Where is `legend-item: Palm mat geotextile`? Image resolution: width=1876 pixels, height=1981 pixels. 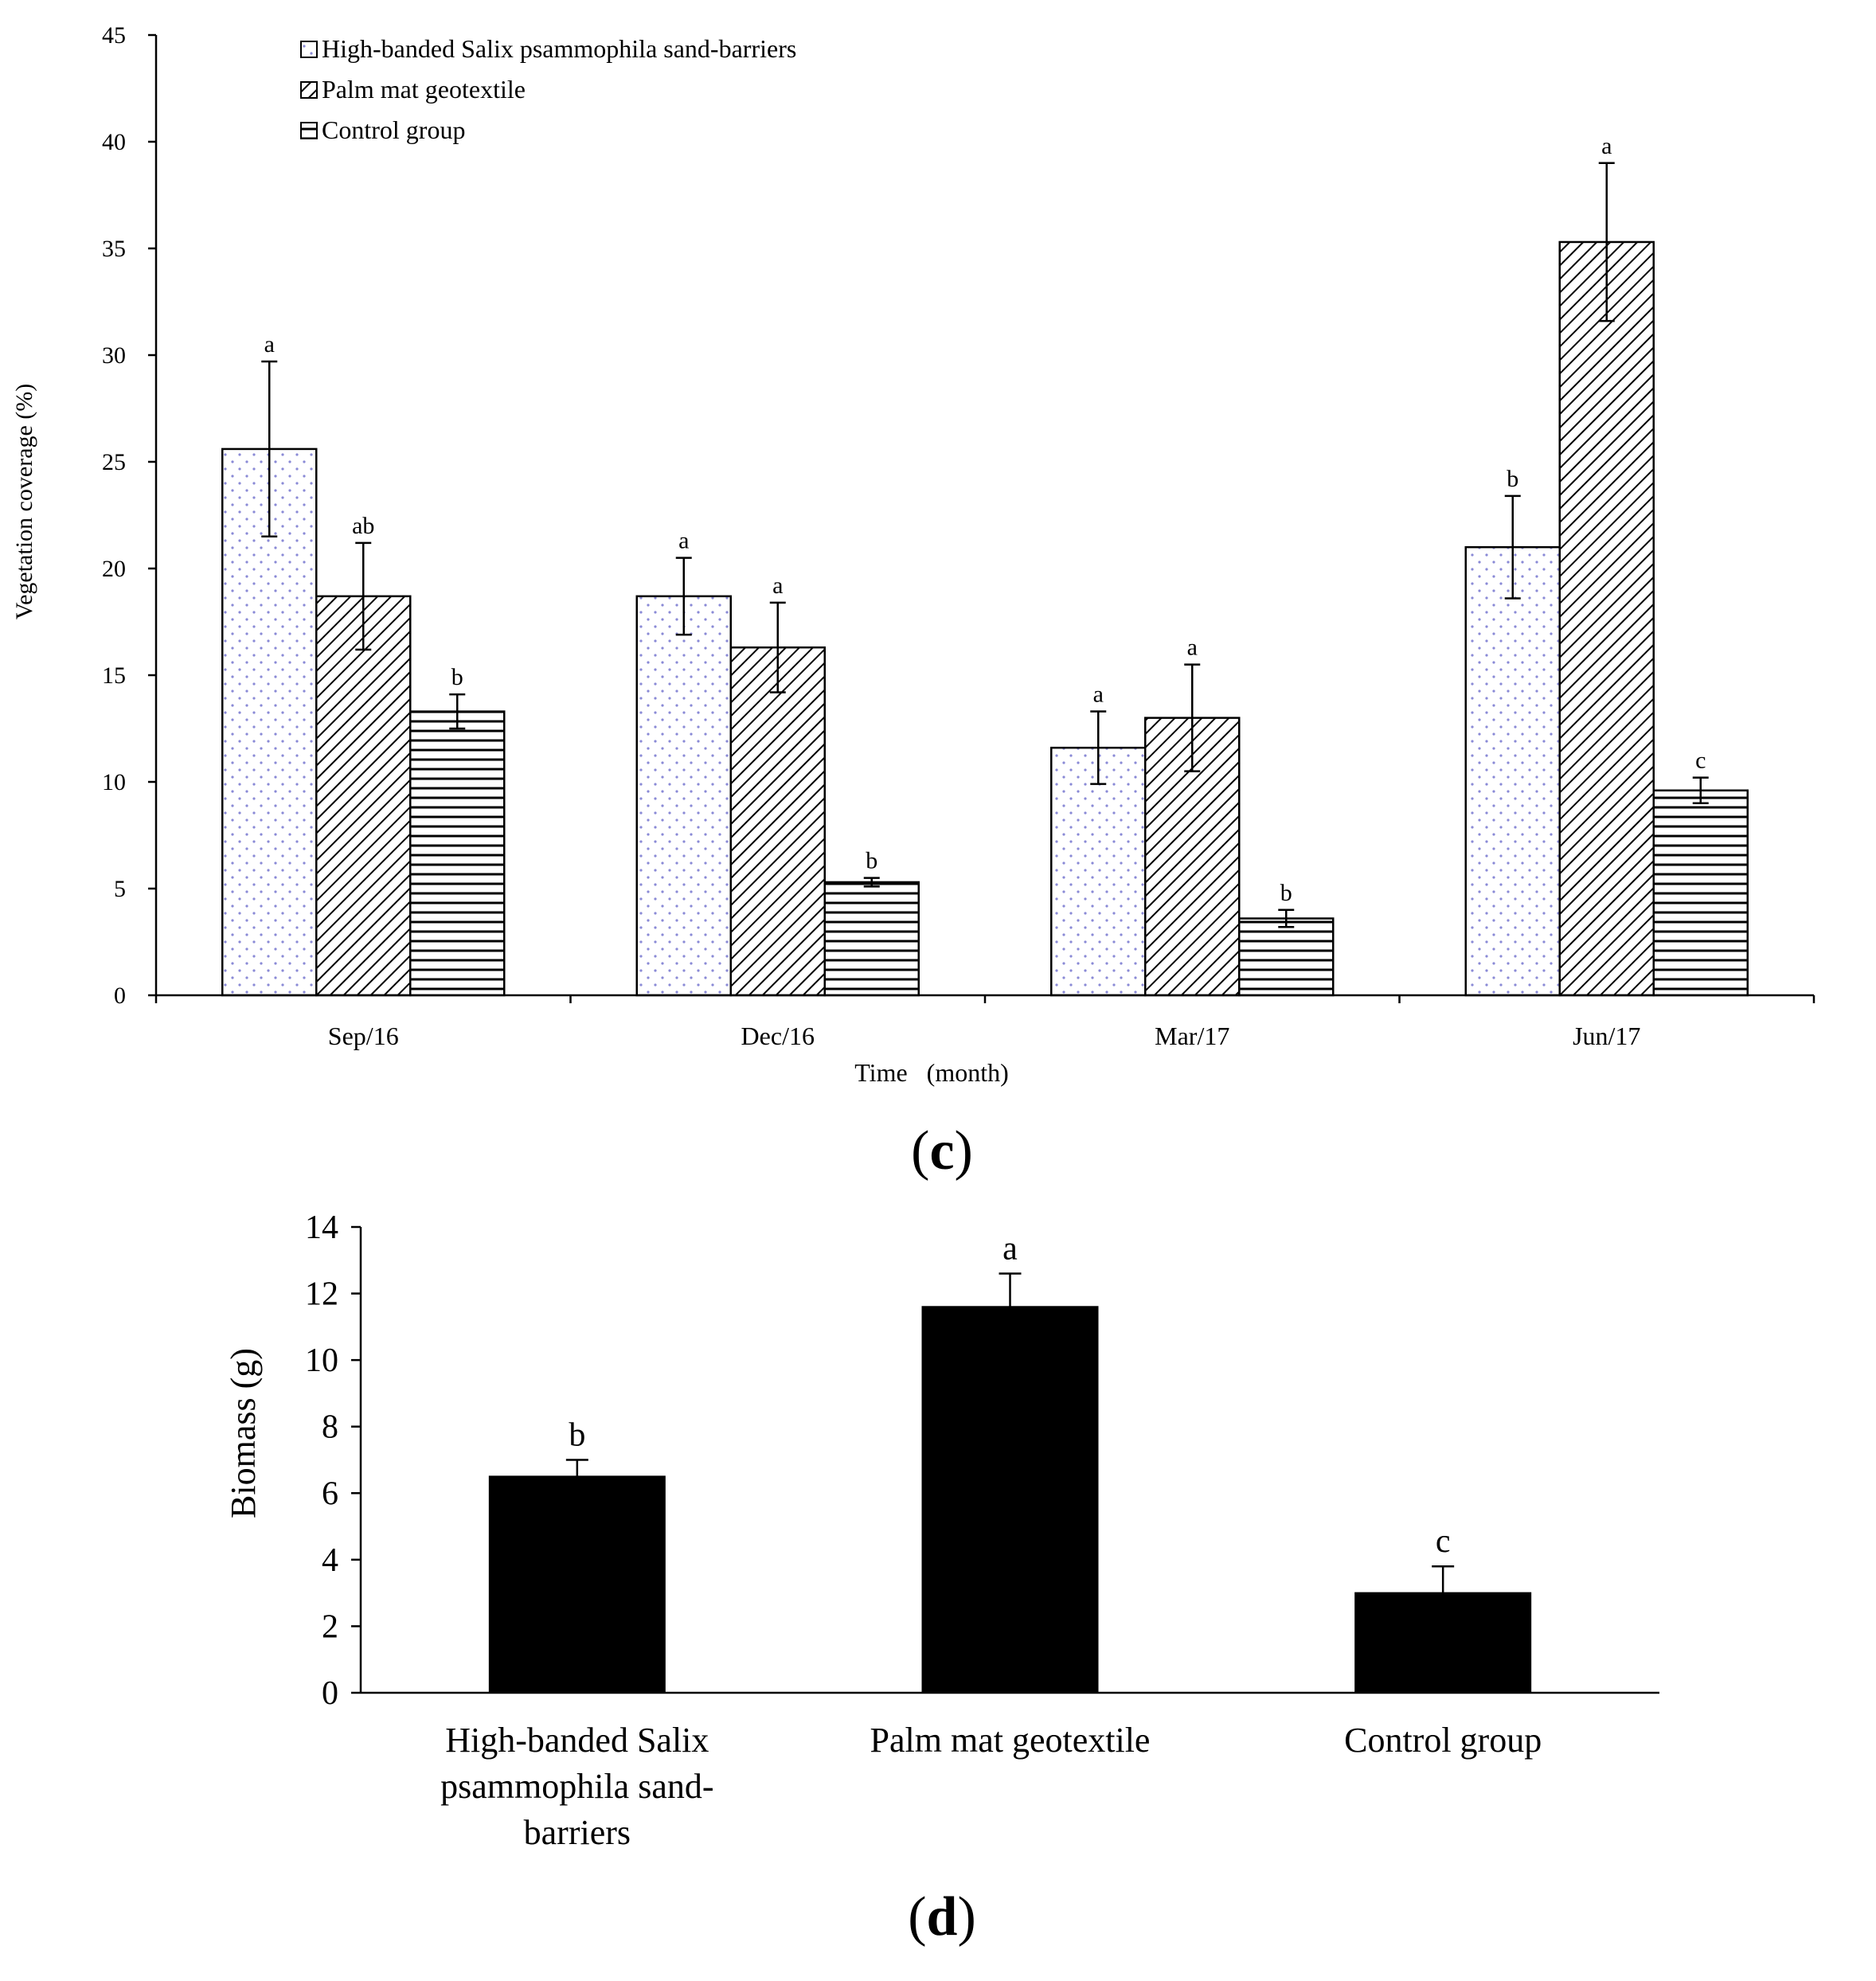
legend-item: Palm mat geotextile is located at coordinates (413, 89).